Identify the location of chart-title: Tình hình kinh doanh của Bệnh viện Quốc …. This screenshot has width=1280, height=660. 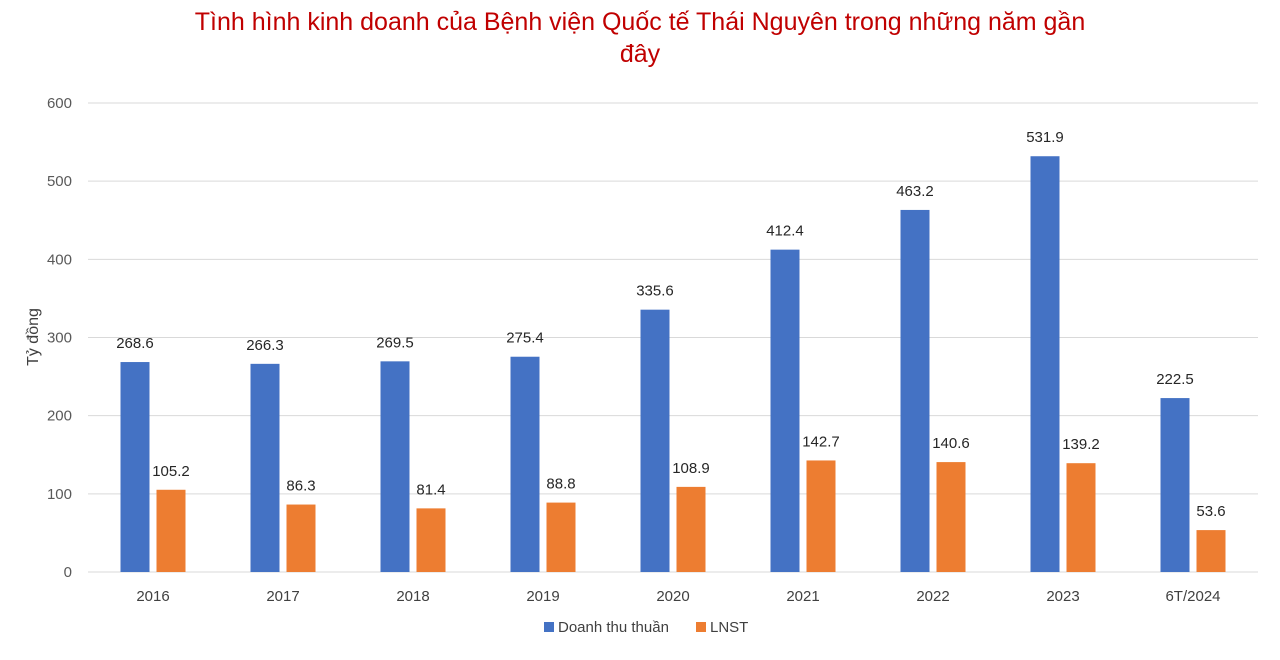
(640, 38).